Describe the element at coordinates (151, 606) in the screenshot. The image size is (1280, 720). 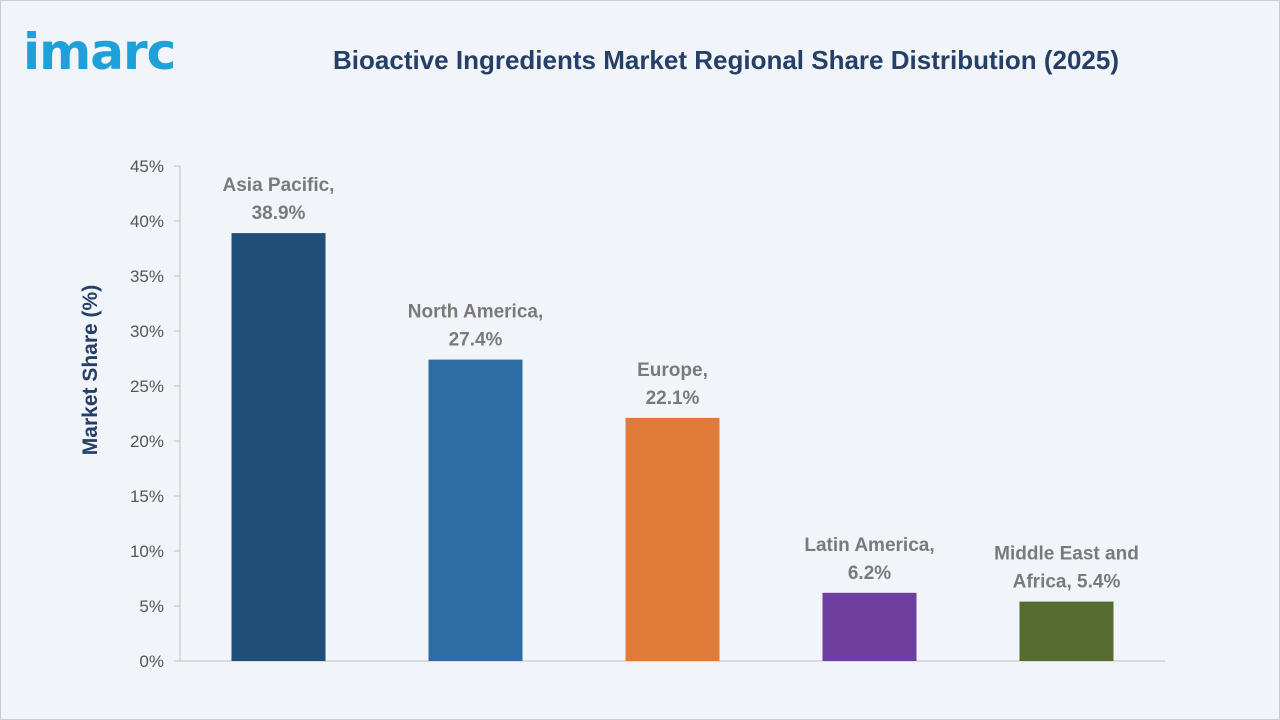
I see `y-tick-label: 5%` at that location.